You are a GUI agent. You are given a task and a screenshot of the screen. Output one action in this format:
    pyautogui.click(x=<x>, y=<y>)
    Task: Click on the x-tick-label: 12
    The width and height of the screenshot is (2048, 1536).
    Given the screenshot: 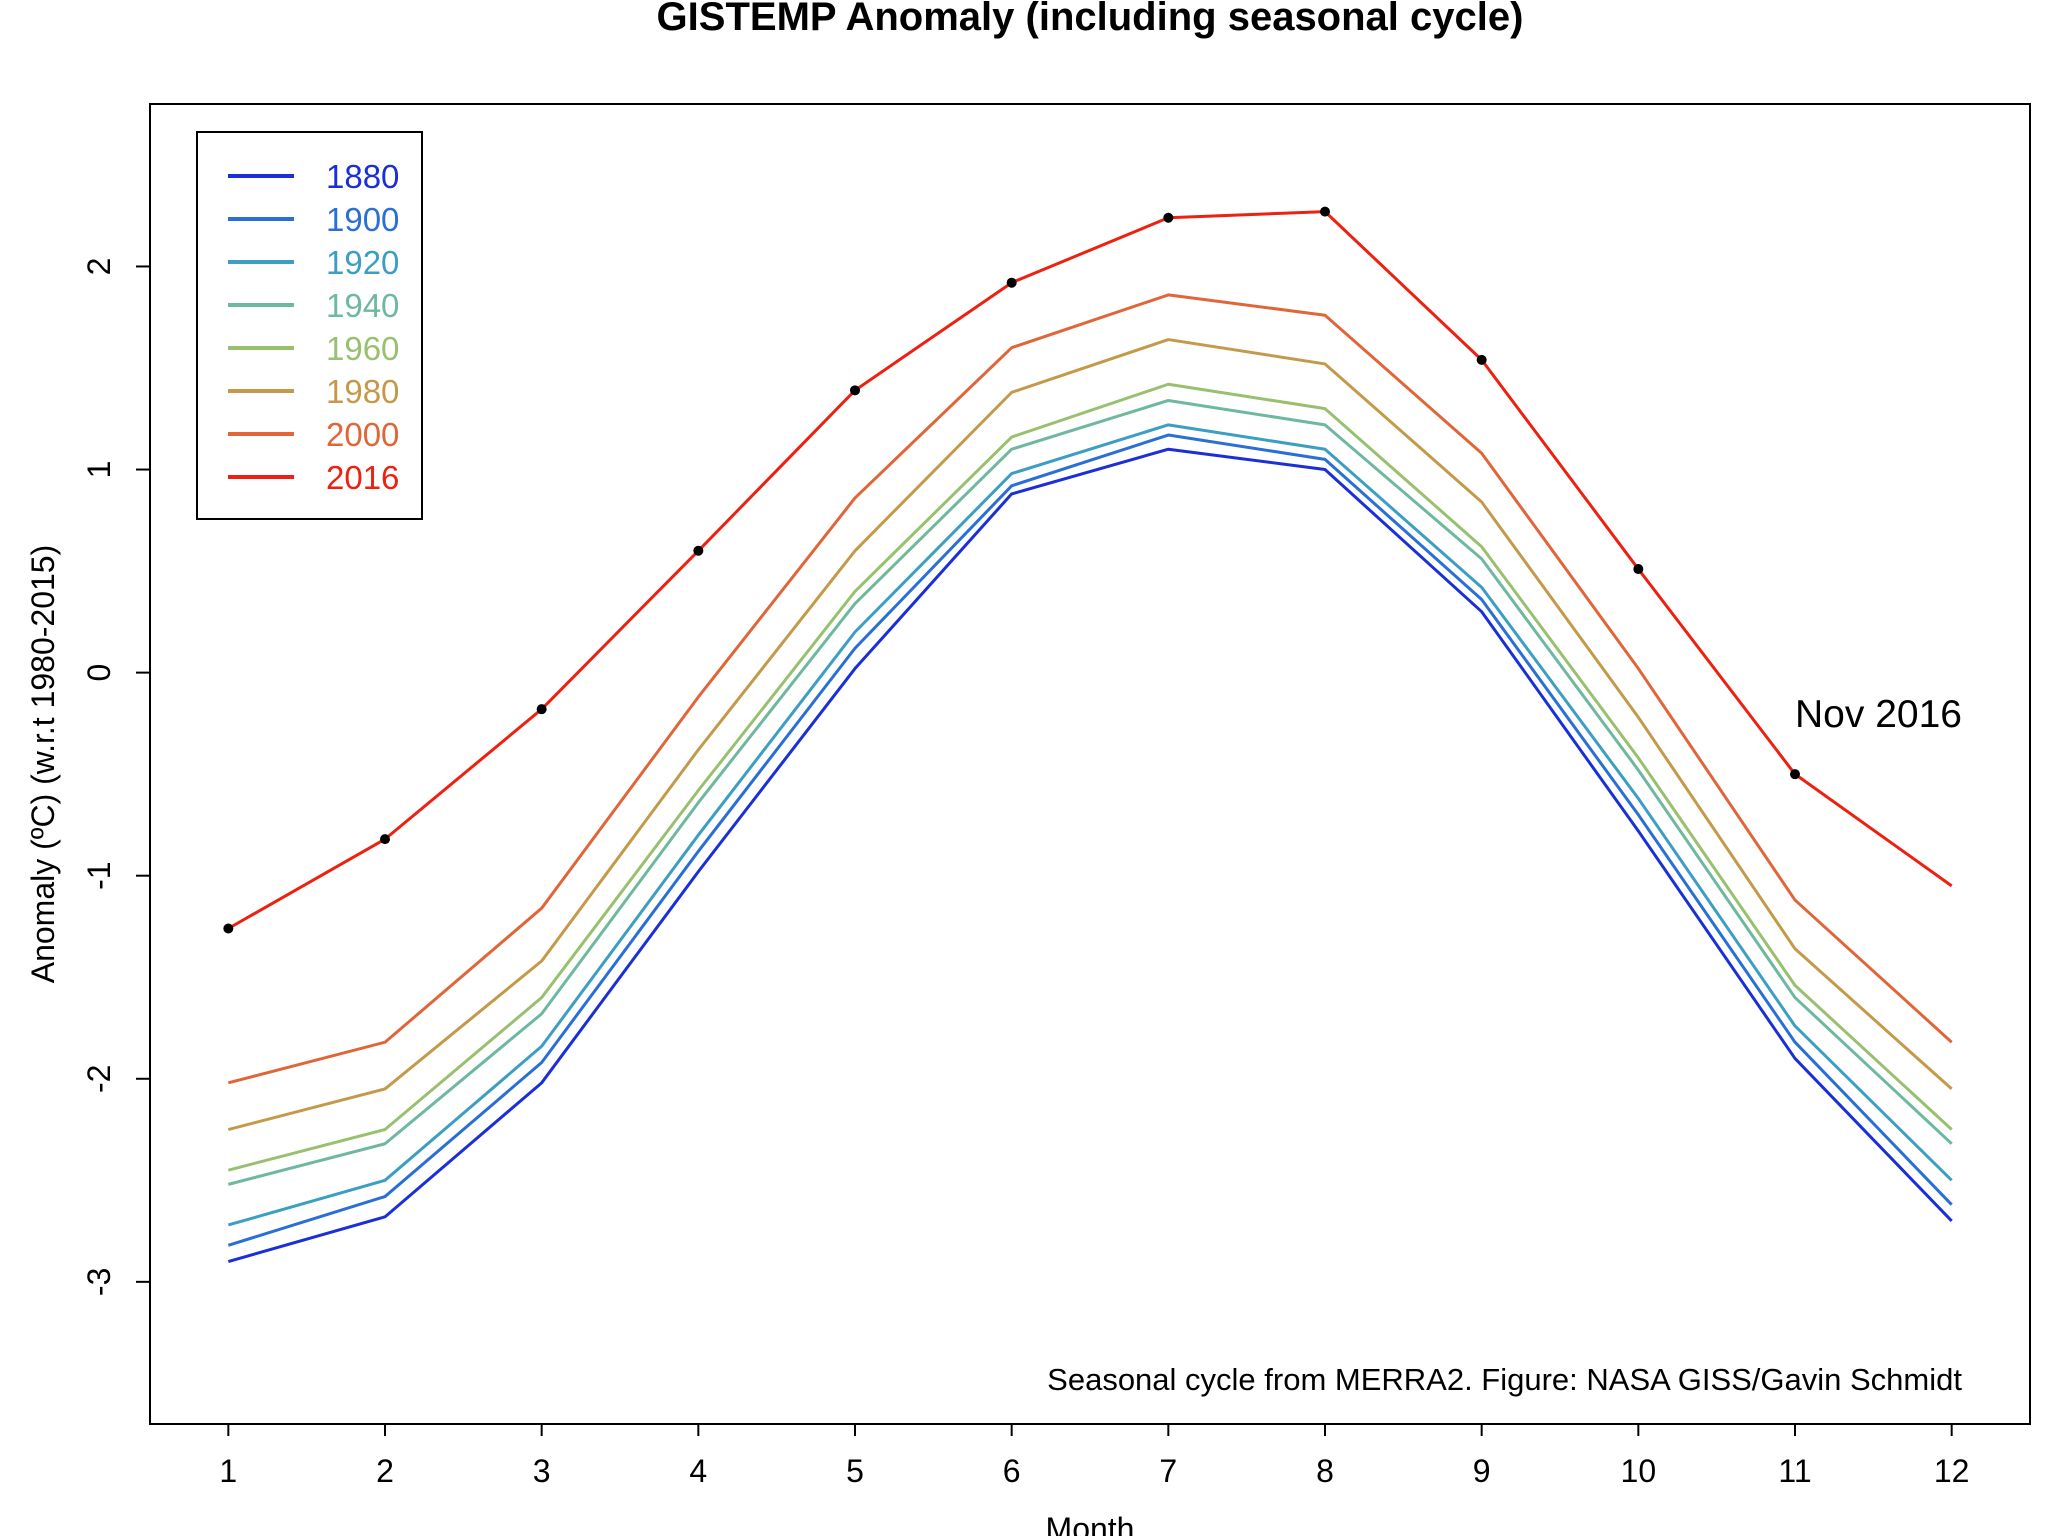 What is the action you would take?
    pyautogui.click(x=1952, y=1471)
    